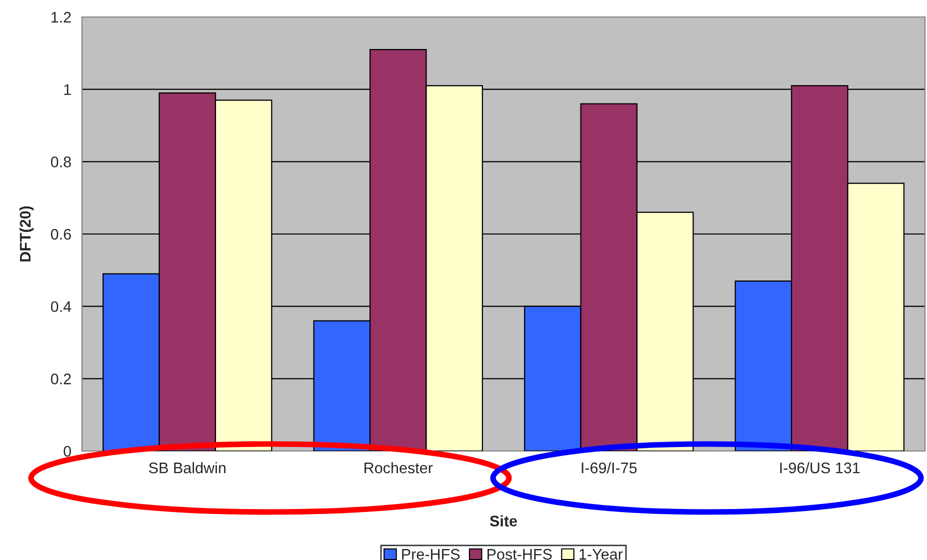 The width and height of the screenshot is (927, 560). What do you see at coordinates (520, 554) in the screenshot?
I see `legend-label: Post-HFS` at bounding box center [520, 554].